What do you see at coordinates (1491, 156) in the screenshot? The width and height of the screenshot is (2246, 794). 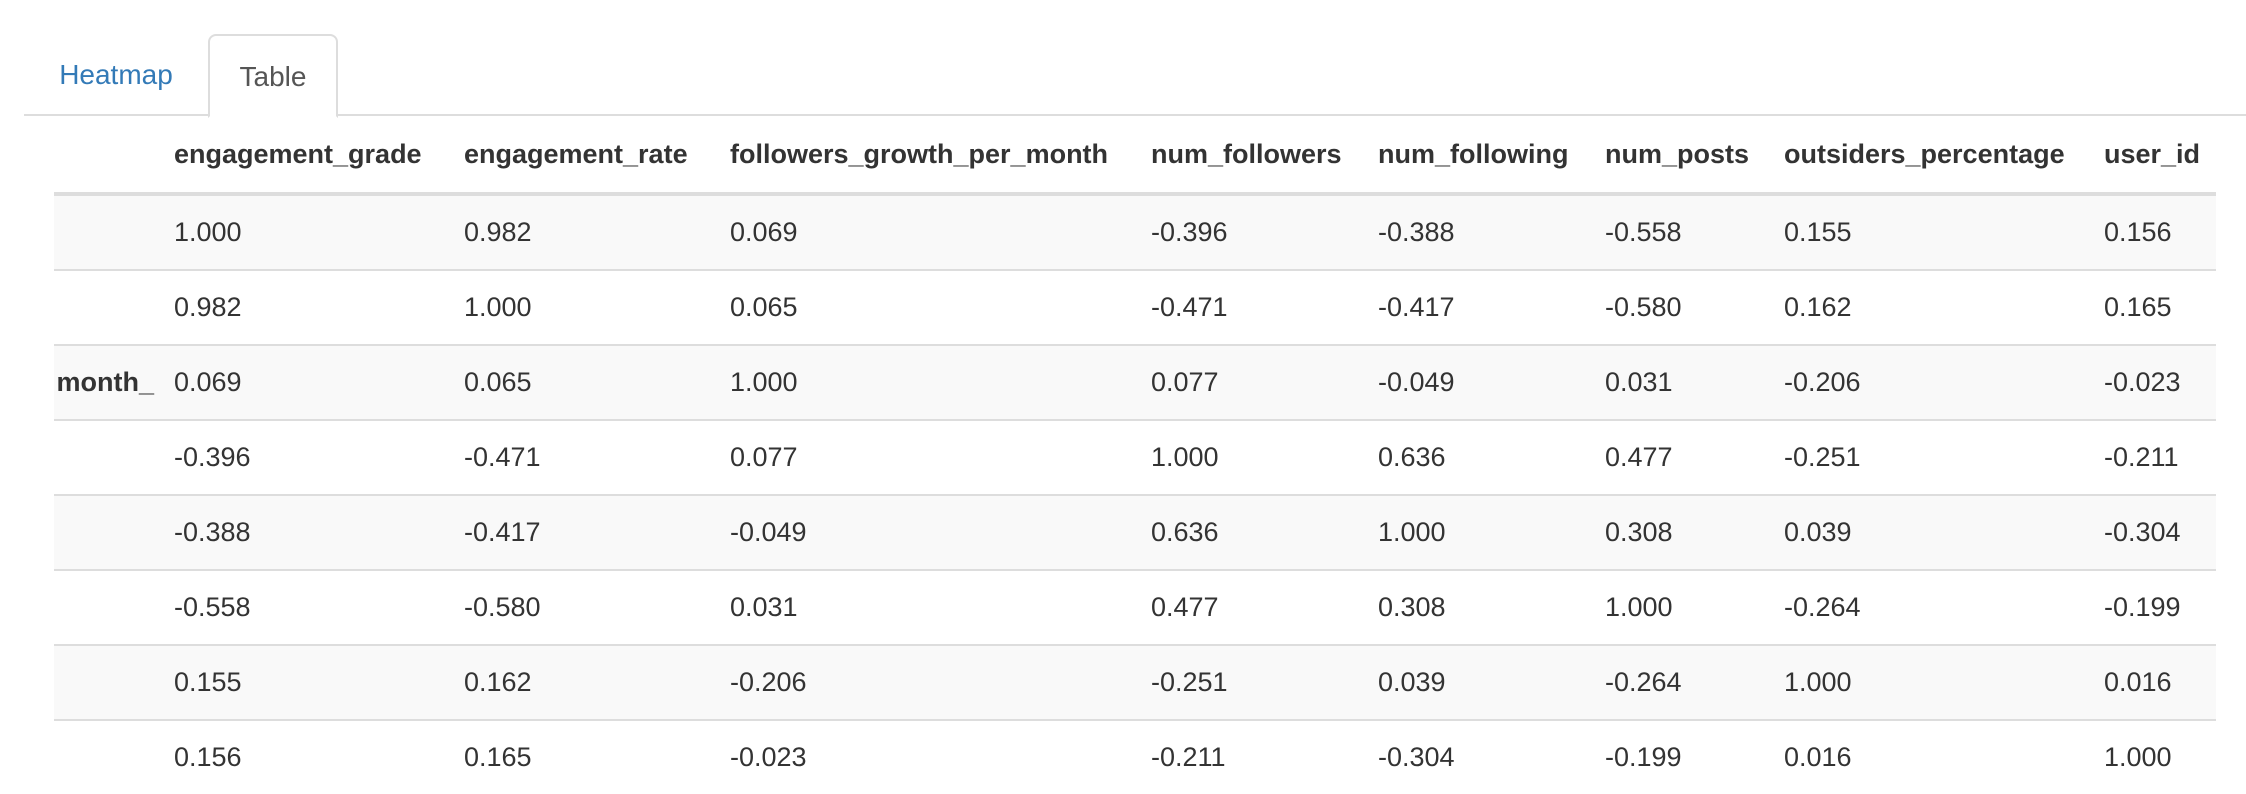 I see `column-header: num_following` at bounding box center [1491, 156].